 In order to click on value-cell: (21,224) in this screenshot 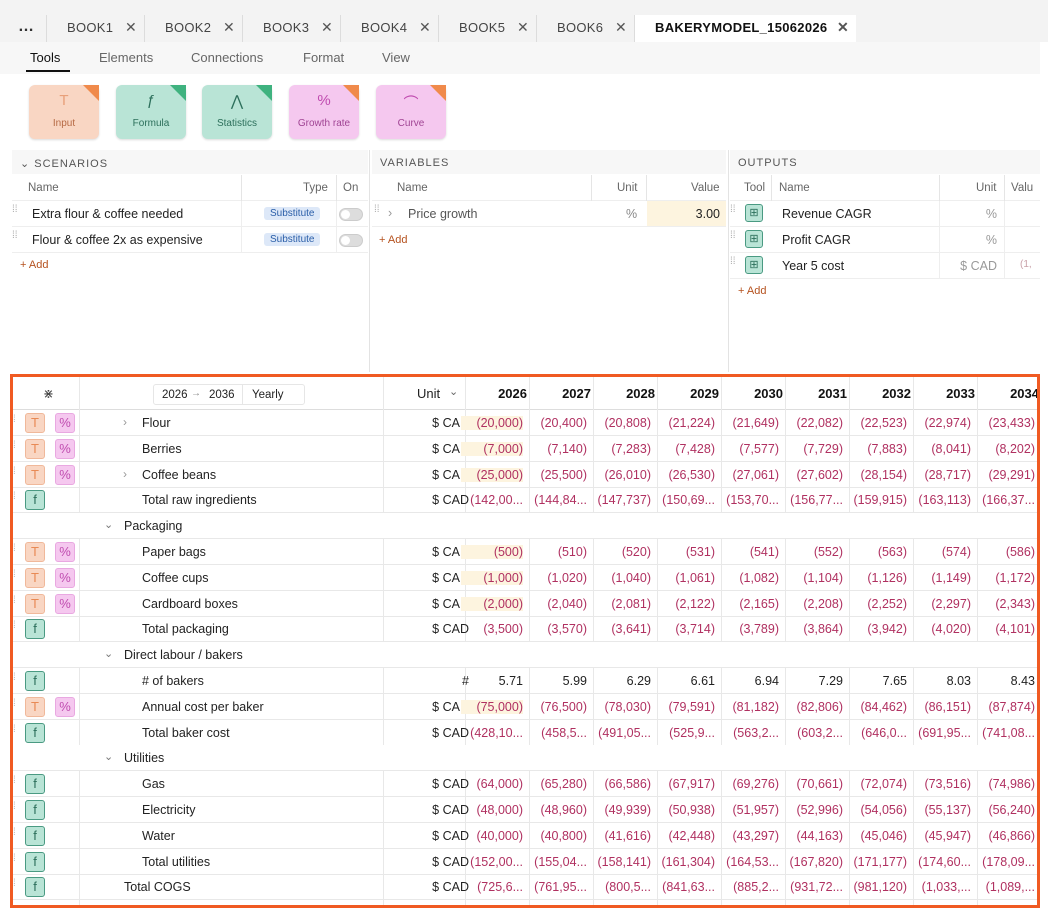, I will do `click(691, 423)`.